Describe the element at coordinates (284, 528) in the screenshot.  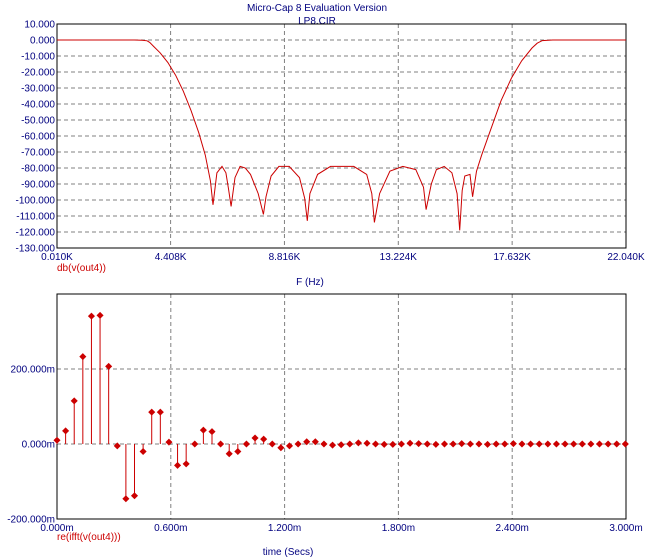
I see `x-tick-label: 1.200m` at that location.